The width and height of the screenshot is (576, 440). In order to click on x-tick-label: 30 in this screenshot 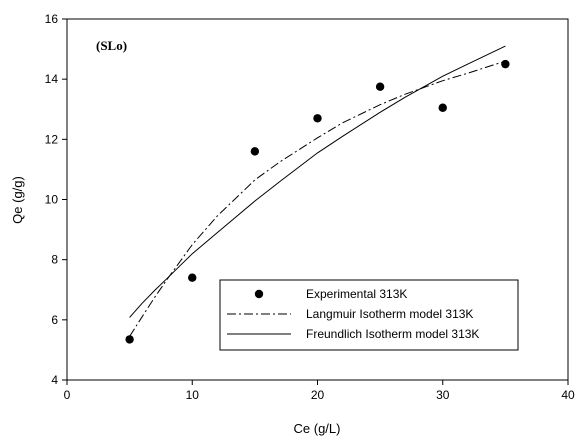, I will do `click(443, 395)`.